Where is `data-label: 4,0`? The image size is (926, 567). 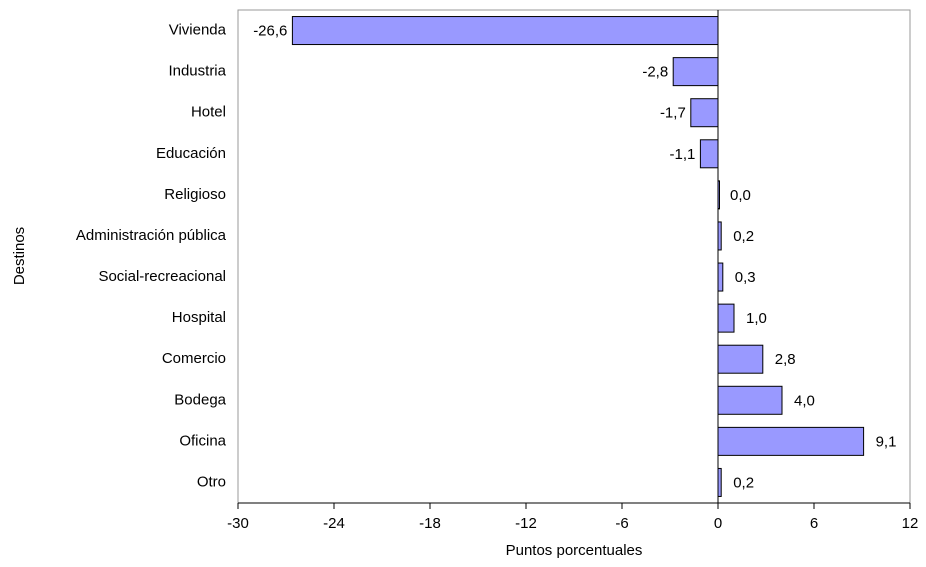
data-label: 4,0 is located at coordinates (804, 400).